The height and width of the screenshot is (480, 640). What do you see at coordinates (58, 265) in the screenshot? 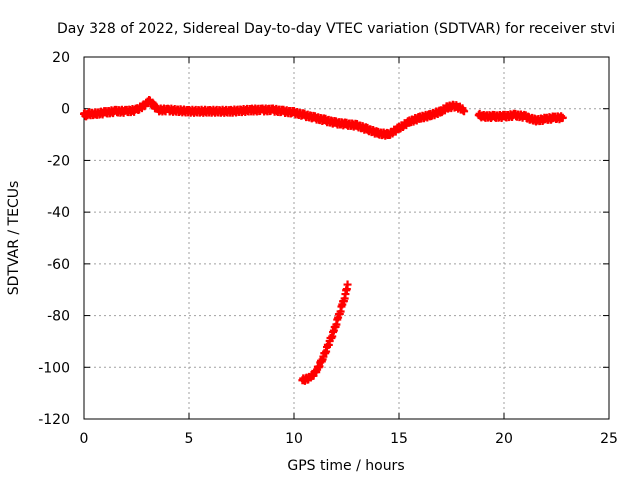
I see `y-tick-label: -60` at bounding box center [58, 265].